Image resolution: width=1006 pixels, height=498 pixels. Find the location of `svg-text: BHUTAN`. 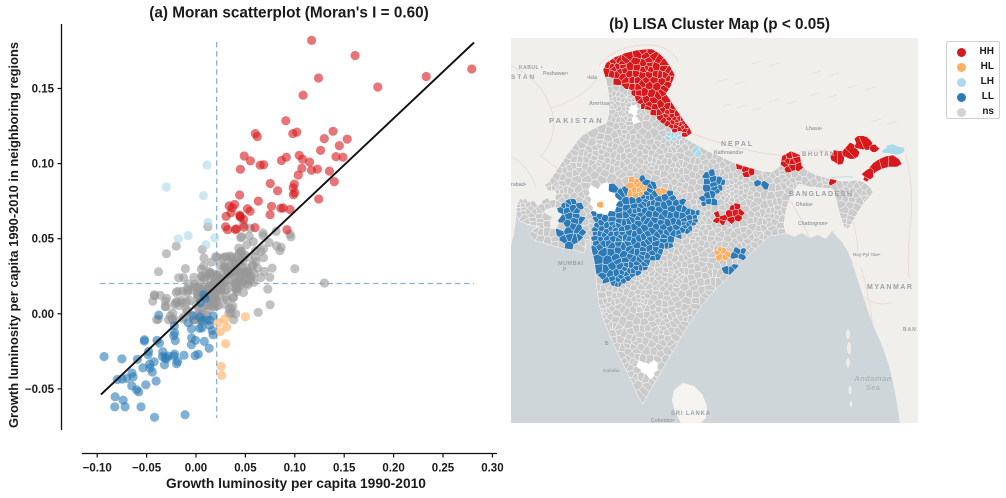

svg-text: BHUTAN is located at coordinates (819, 155).